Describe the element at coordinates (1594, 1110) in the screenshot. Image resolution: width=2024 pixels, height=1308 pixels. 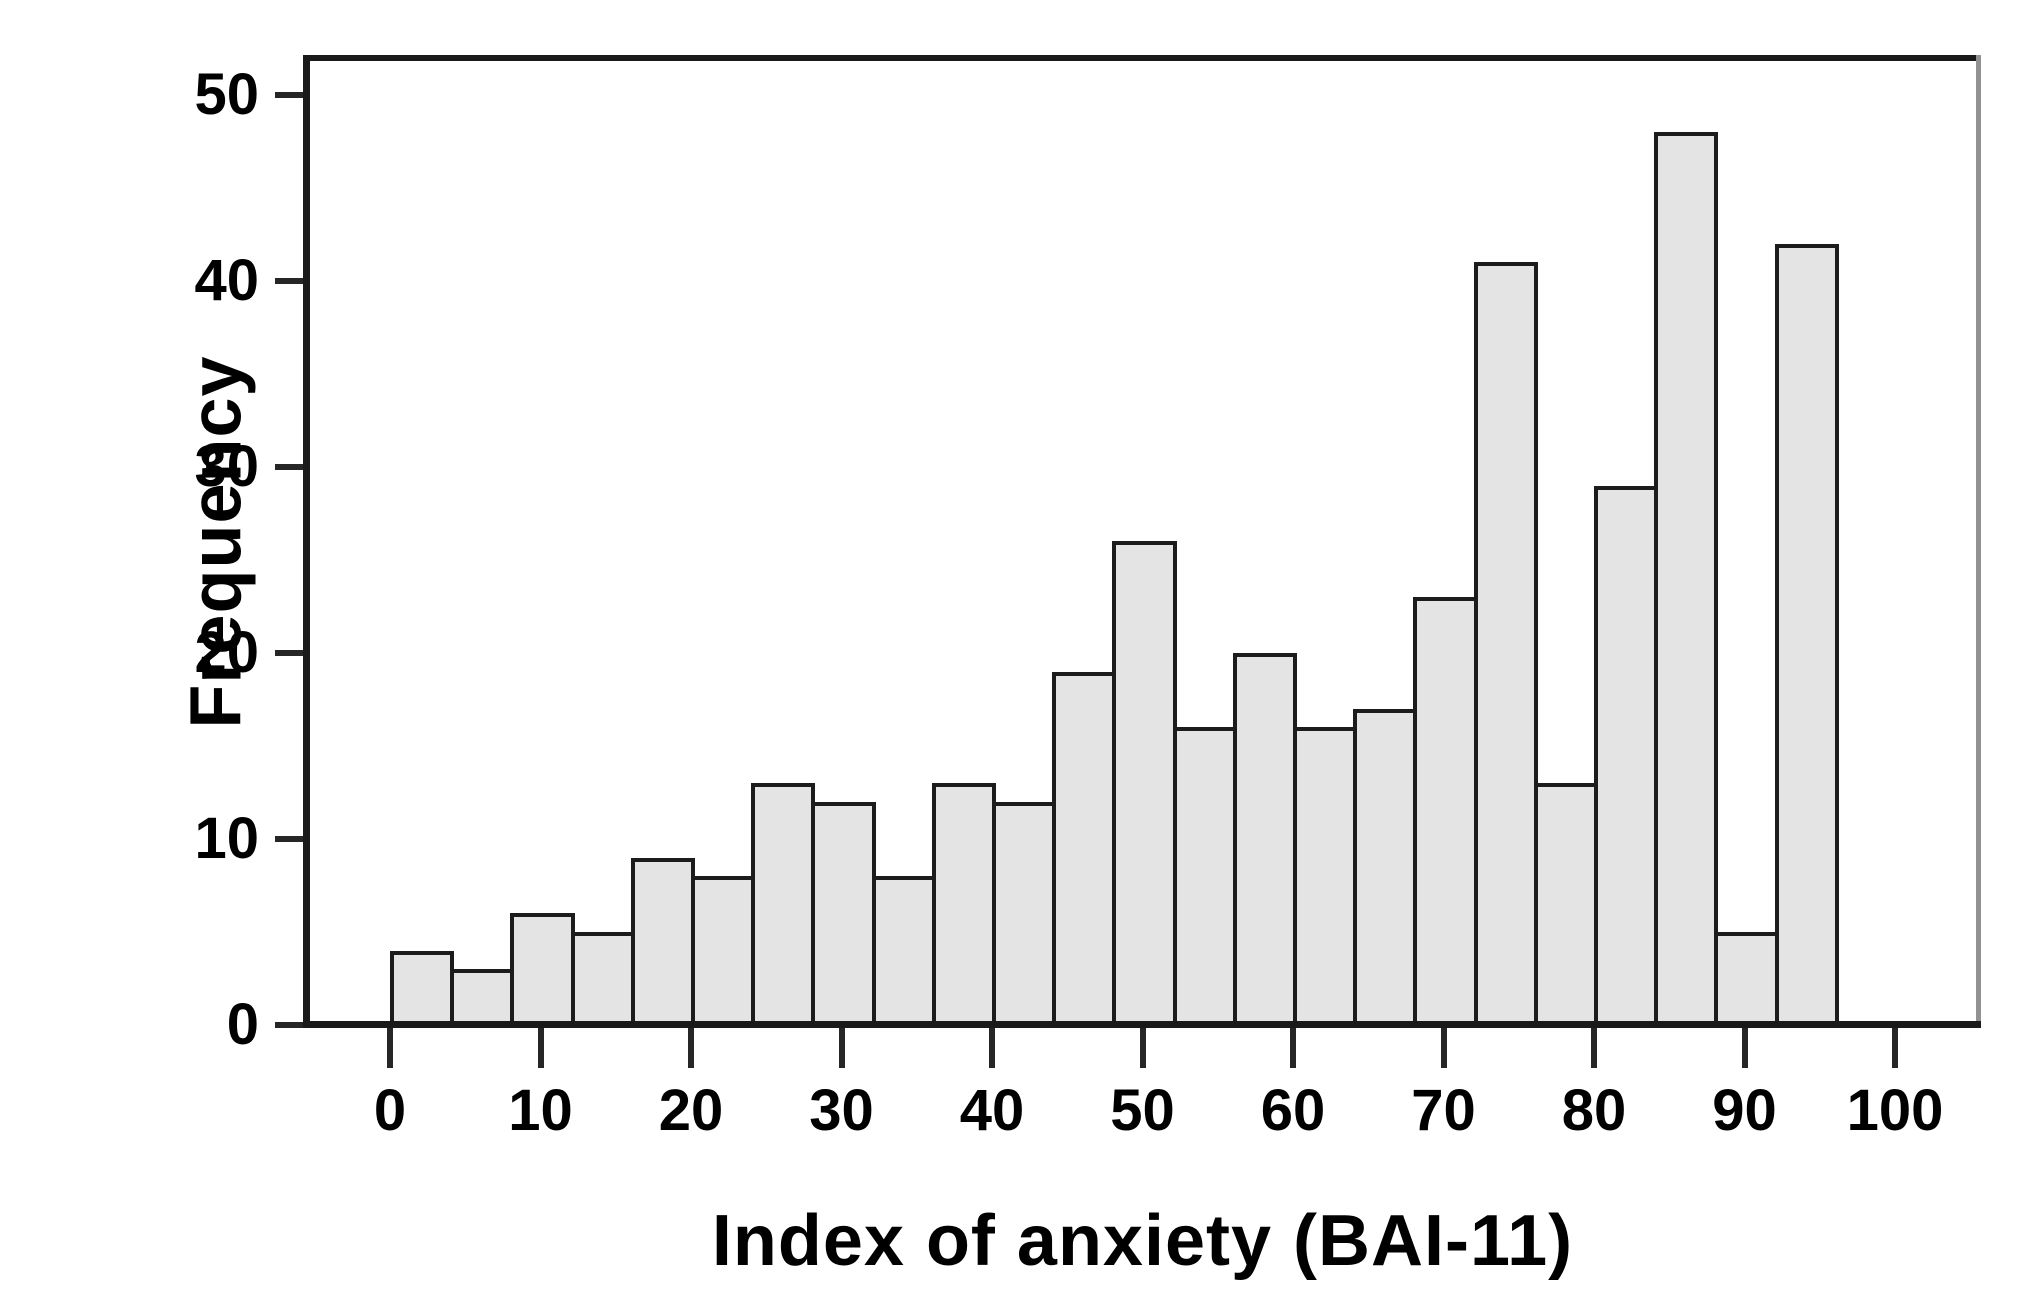
I see `x-tick-label: 80` at that location.